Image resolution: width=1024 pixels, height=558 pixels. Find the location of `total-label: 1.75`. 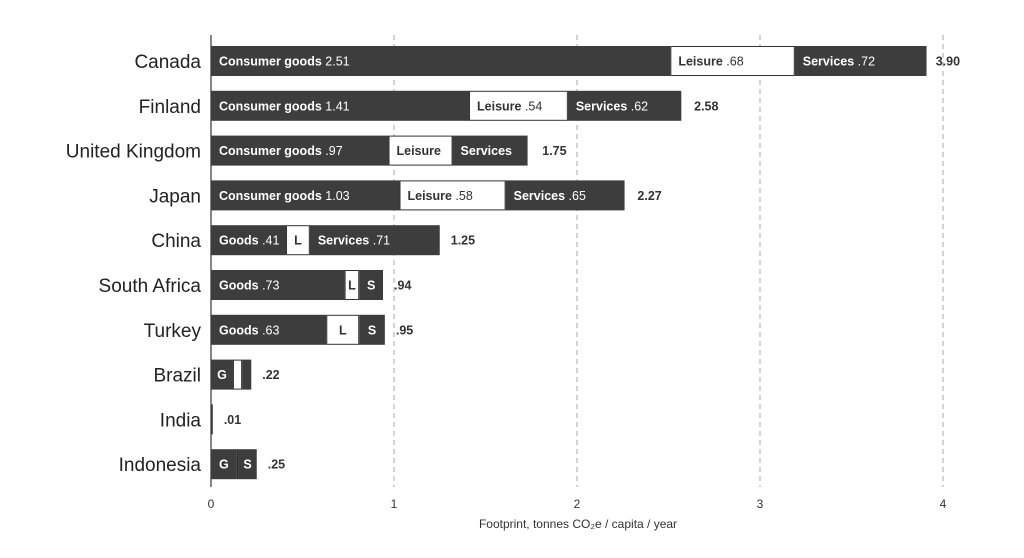

total-label: 1.75 is located at coordinates (554, 151).